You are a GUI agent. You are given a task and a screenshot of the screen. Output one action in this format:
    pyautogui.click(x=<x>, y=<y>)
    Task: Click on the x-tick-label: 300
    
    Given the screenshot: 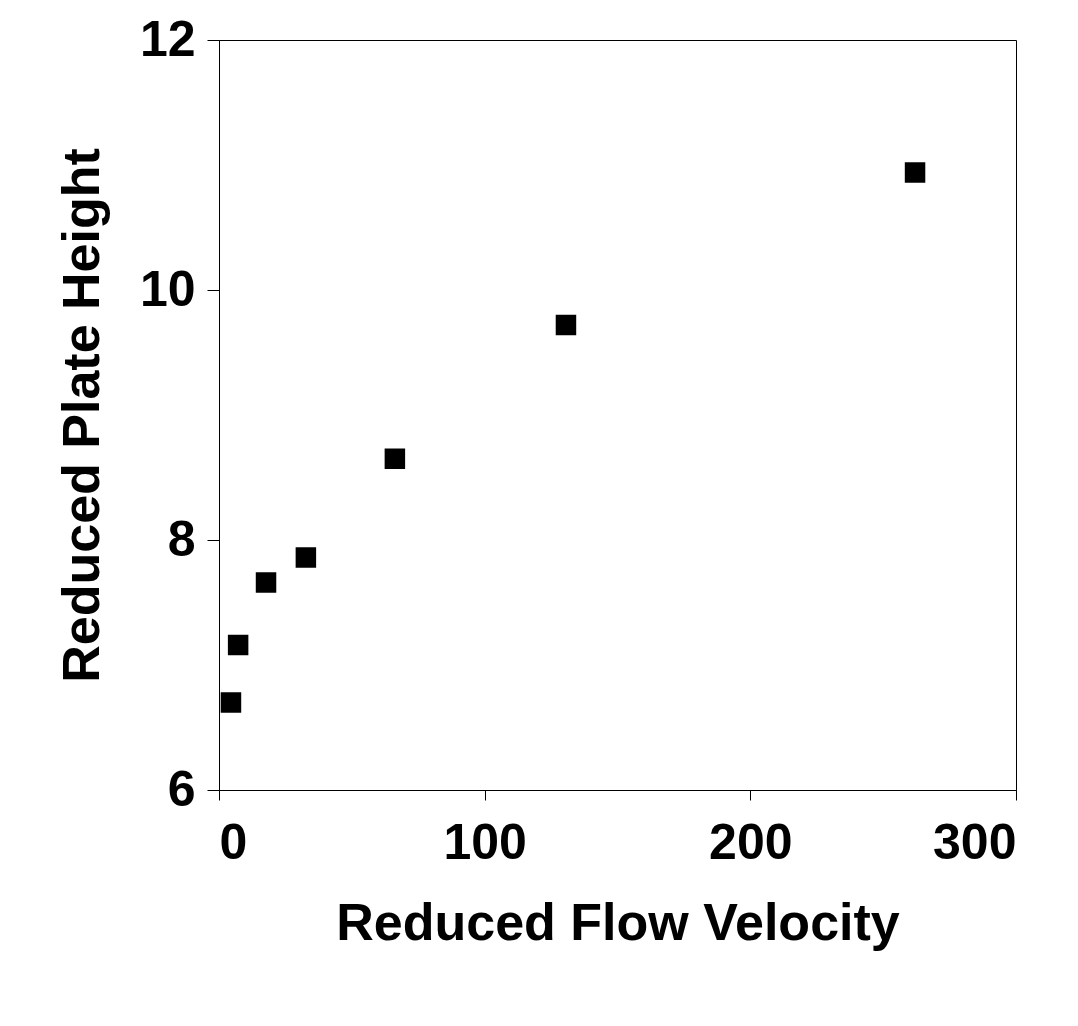 What is the action you would take?
    pyautogui.click(x=975, y=841)
    